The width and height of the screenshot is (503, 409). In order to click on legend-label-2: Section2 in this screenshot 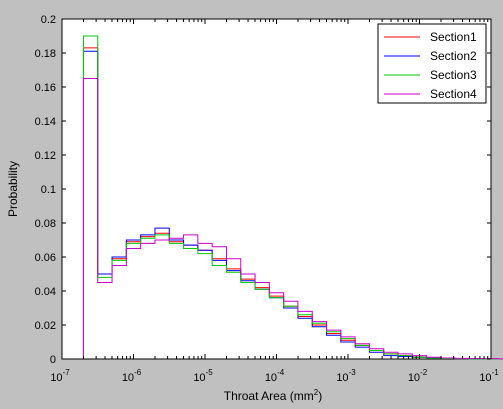, I will do `click(453, 56)`.